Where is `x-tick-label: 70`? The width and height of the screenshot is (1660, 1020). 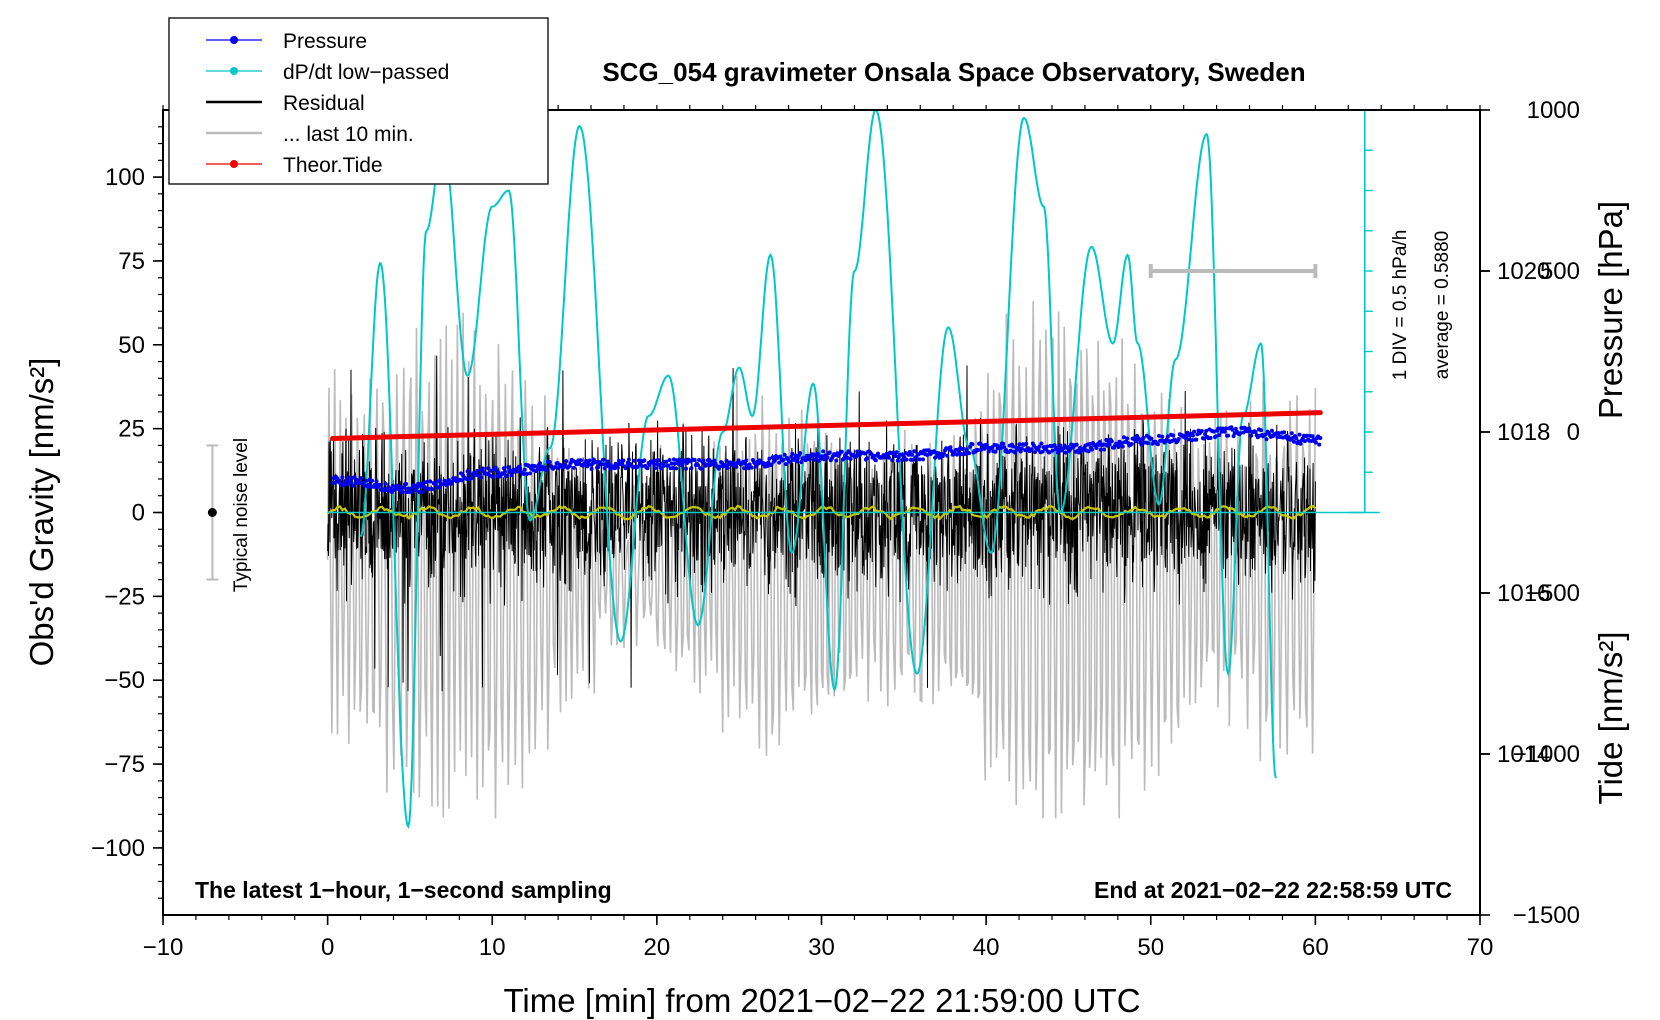
x-tick-label: 70 is located at coordinates (1480, 947).